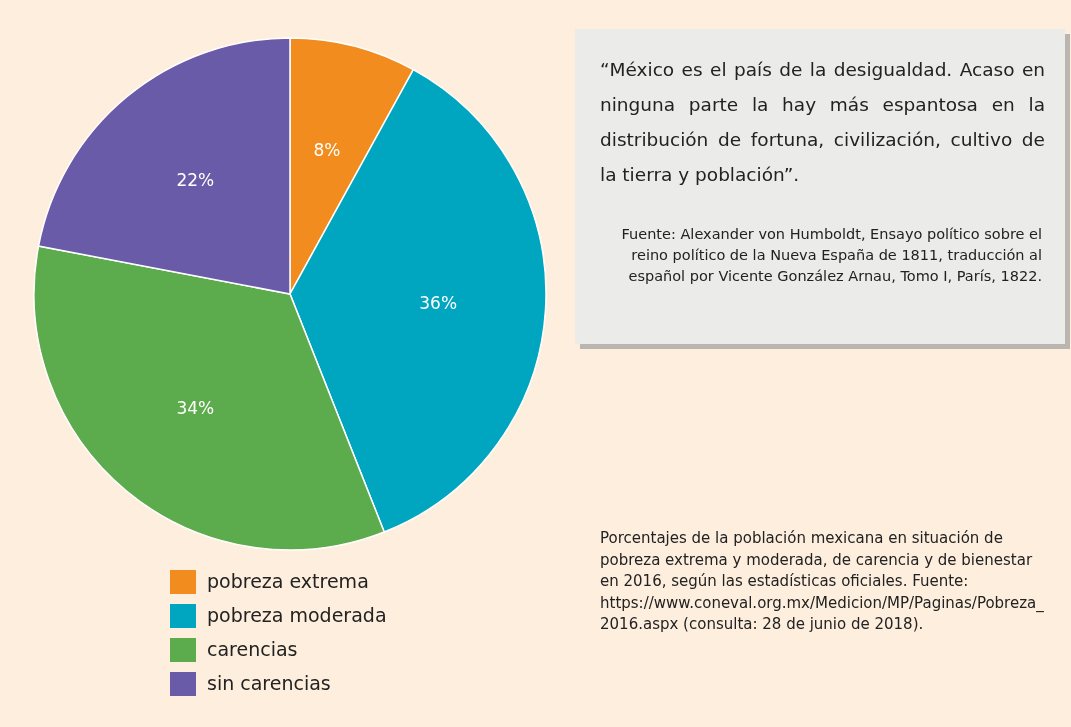 The height and width of the screenshot is (727, 1071). Describe the element at coordinates (195, 408) in the screenshot. I see `data-label: 34%` at that location.